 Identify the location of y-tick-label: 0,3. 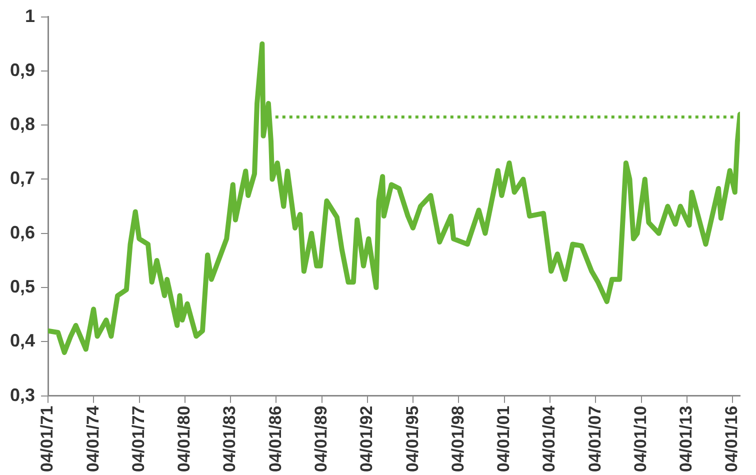
(23, 394).